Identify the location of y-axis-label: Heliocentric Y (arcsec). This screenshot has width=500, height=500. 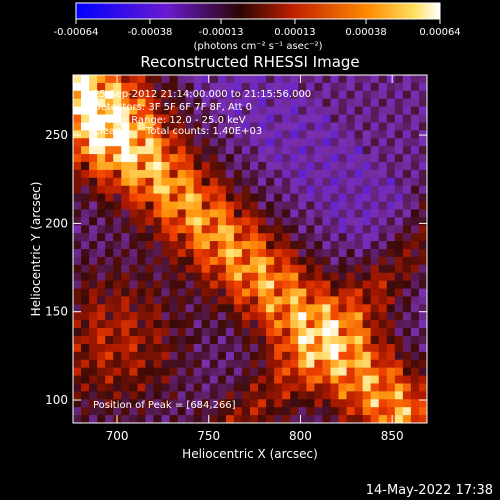
(36, 249).